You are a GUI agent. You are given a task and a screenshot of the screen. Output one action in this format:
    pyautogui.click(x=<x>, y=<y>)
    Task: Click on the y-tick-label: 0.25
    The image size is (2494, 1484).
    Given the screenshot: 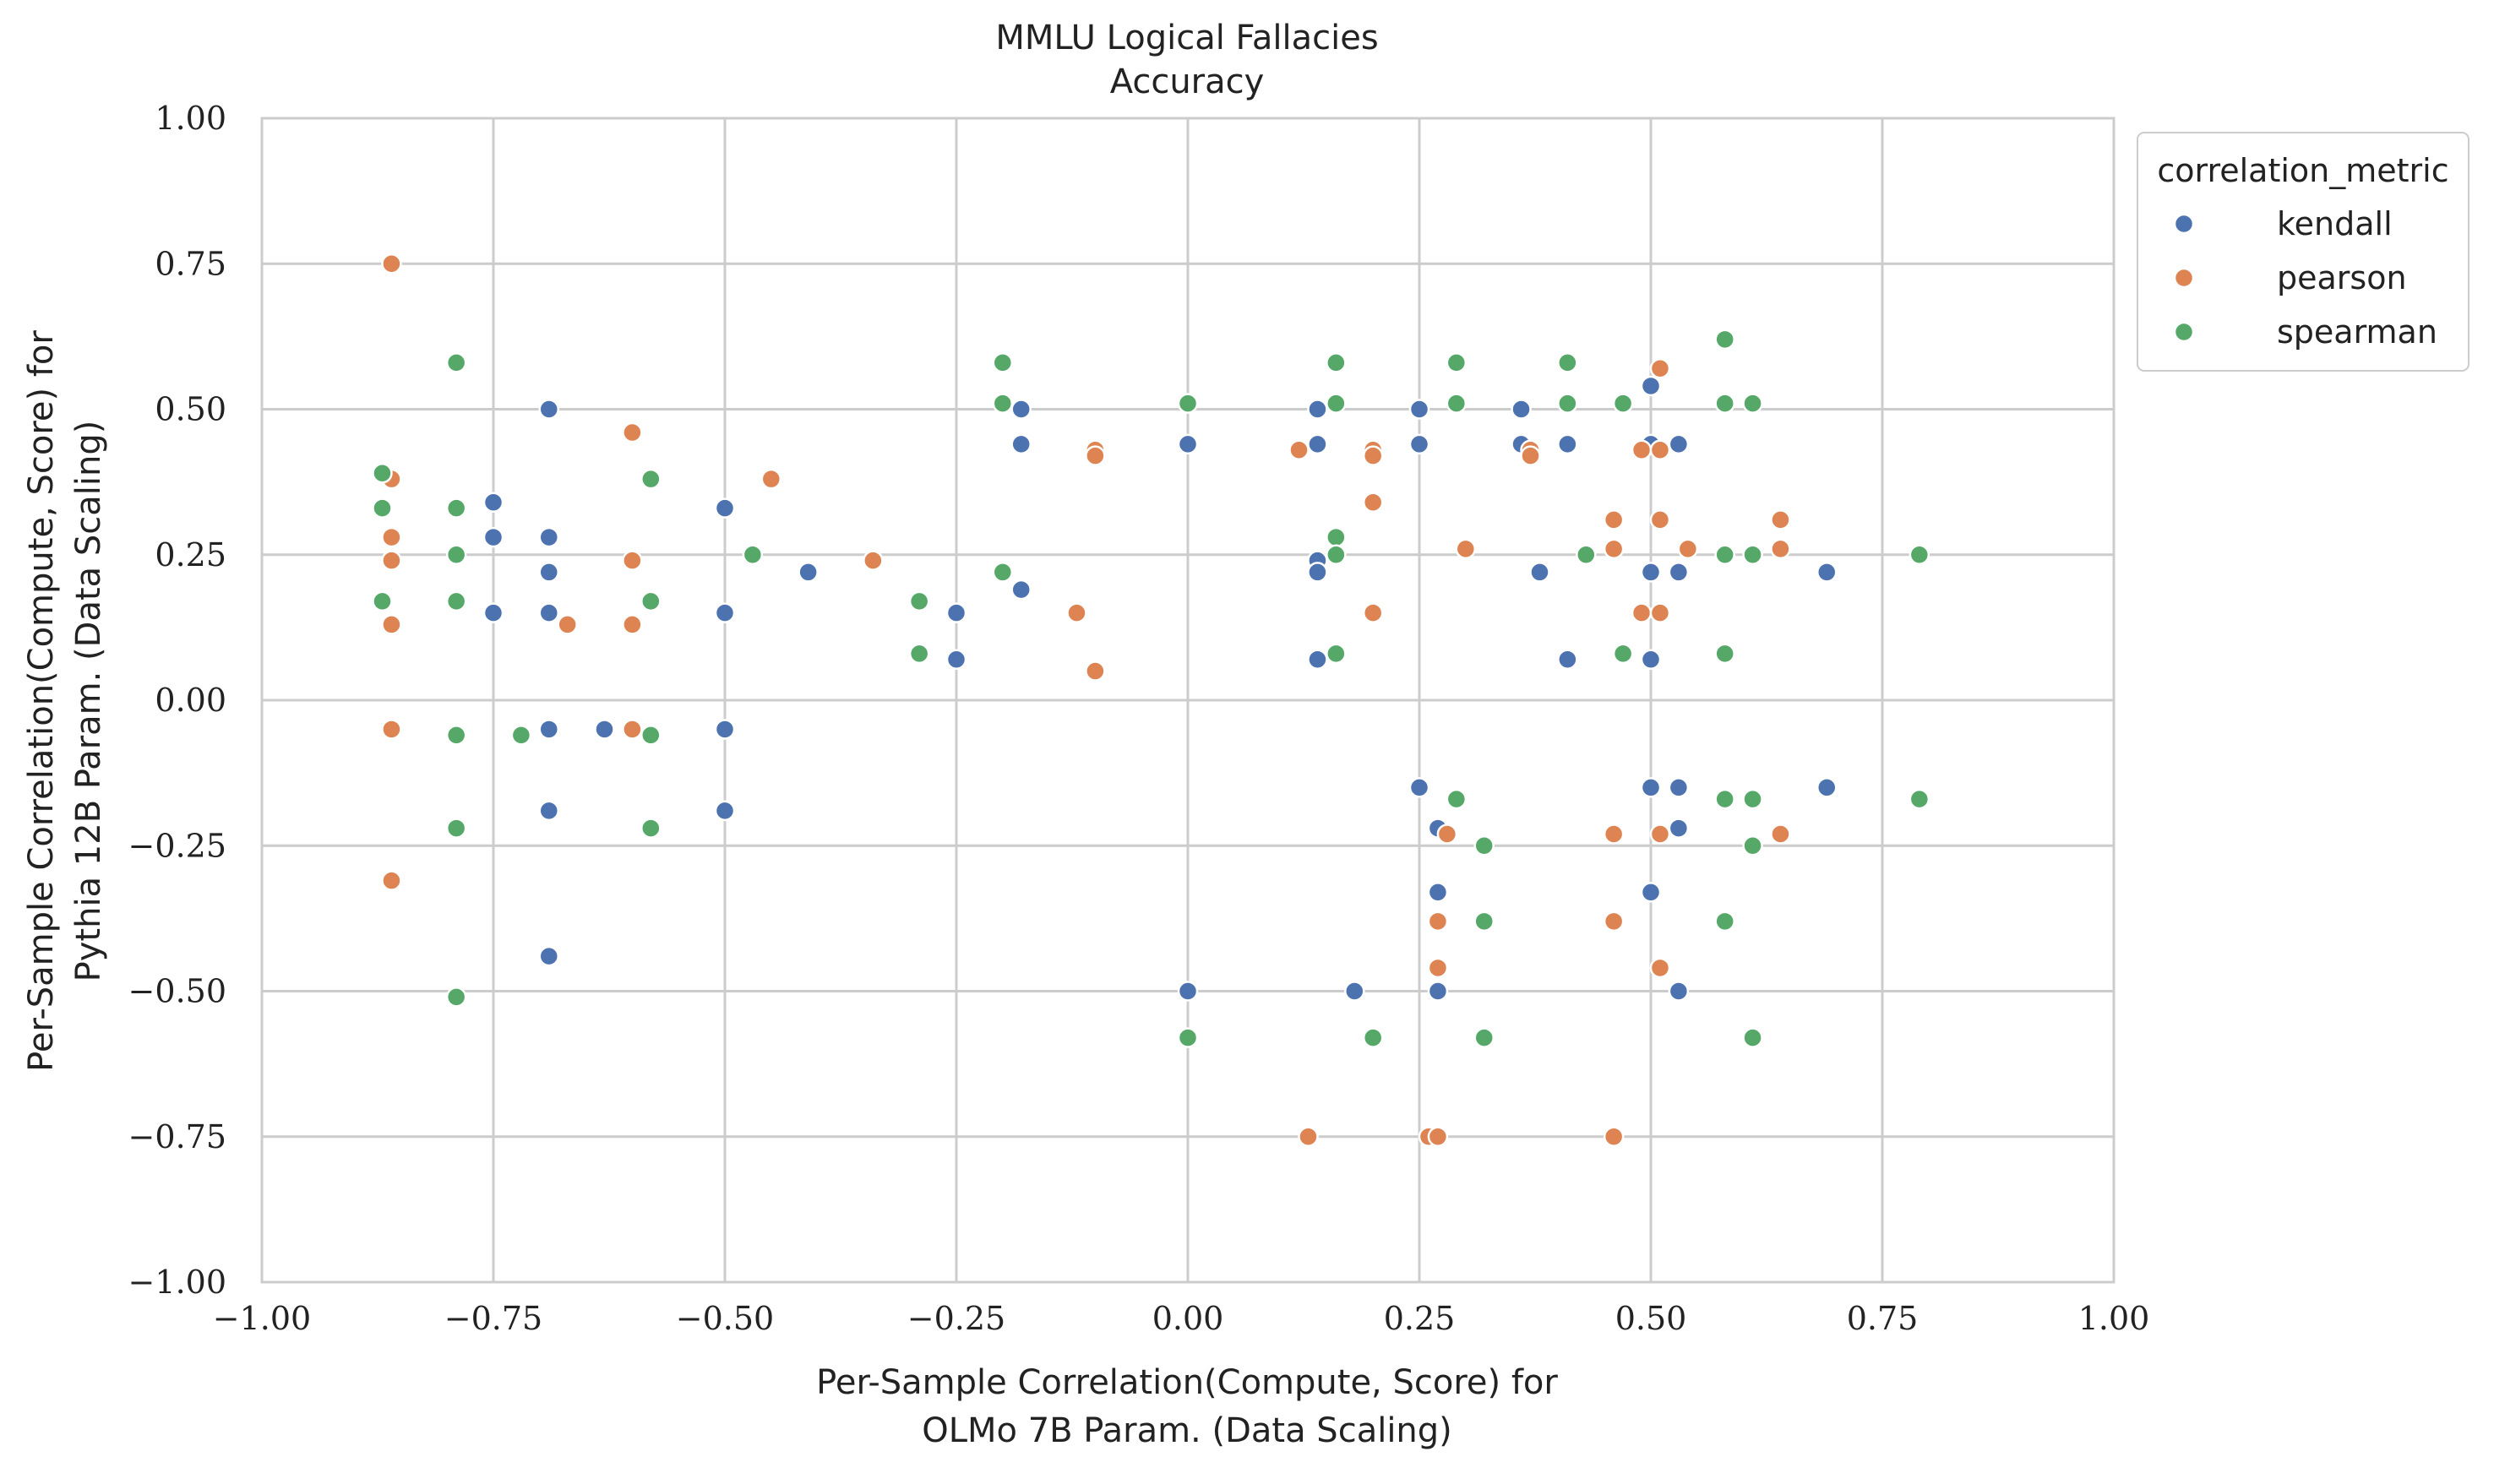 What is the action you would take?
    pyautogui.click(x=190, y=554)
    